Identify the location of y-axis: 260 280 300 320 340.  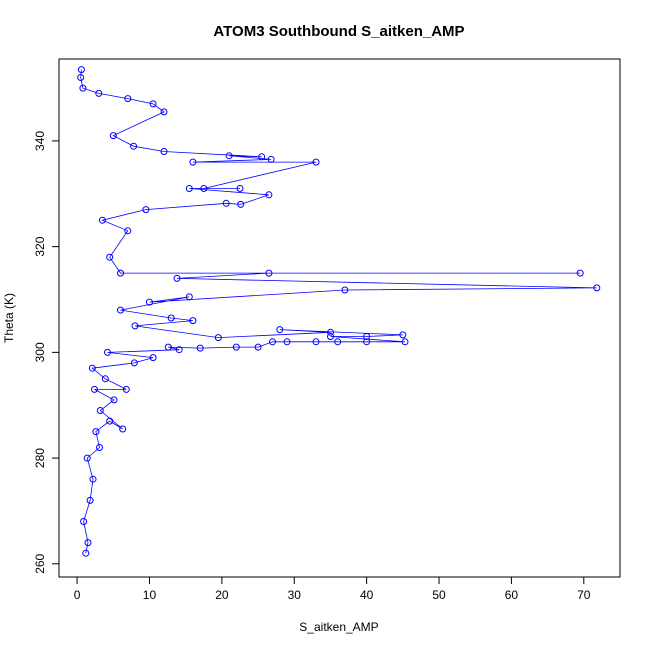
(46, 352).